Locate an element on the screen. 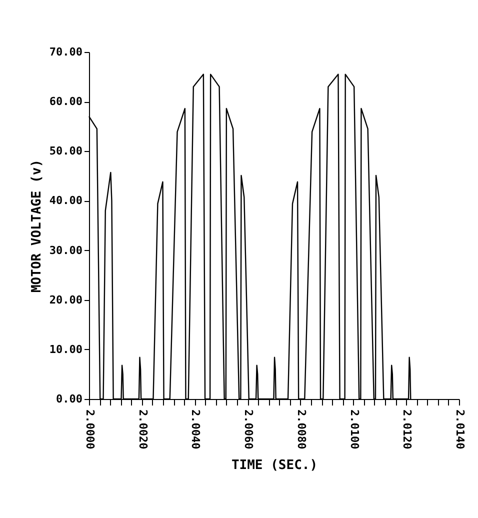 This screenshot has height=518, width=478. x-tick-label: 2.0080 is located at coordinates (301, 430).